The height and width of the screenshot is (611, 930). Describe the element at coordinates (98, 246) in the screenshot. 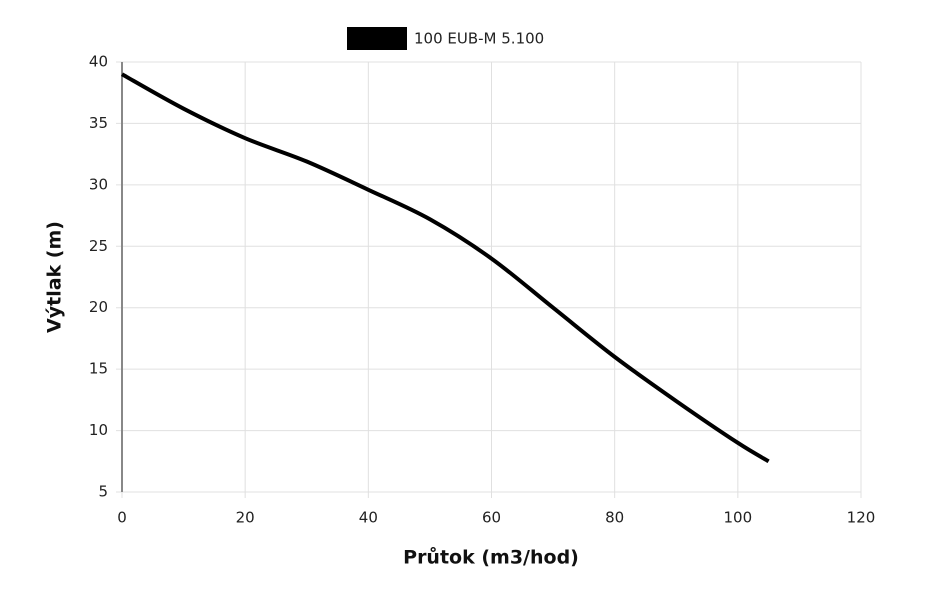

I see `y-tick-label: 25` at that location.